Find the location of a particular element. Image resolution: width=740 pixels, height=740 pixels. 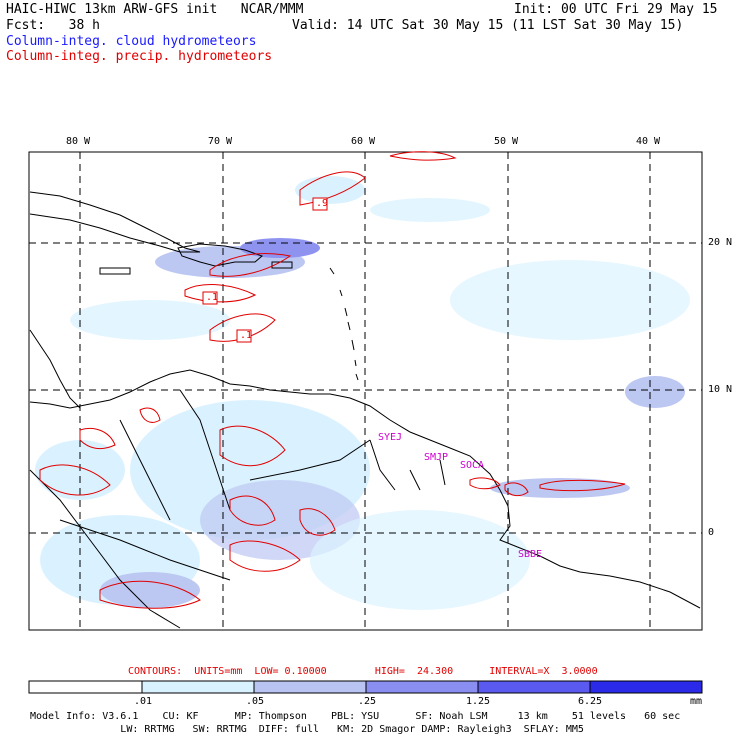

forecast-hour: Fcst: 38 h is located at coordinates (53, 25).